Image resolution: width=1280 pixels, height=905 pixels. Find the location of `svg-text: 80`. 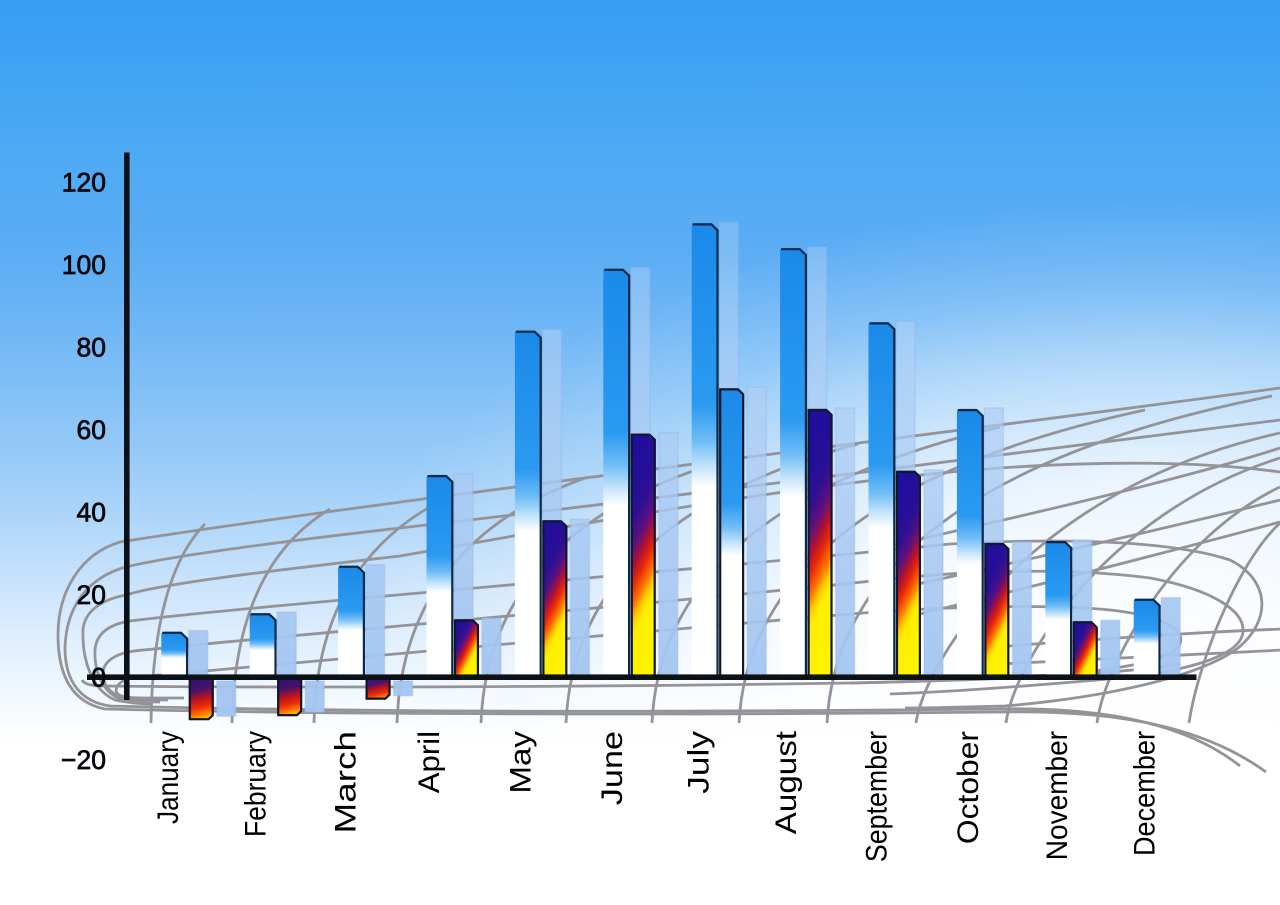

svg-text: 80 is located at coordinates (91, 347).